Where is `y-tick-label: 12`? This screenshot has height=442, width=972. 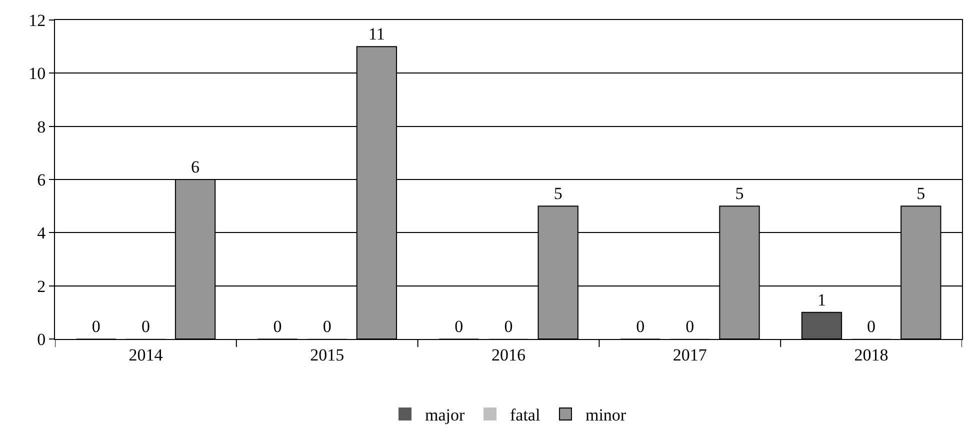 y-tick-label: 12 is located at coordinates (37, 20).